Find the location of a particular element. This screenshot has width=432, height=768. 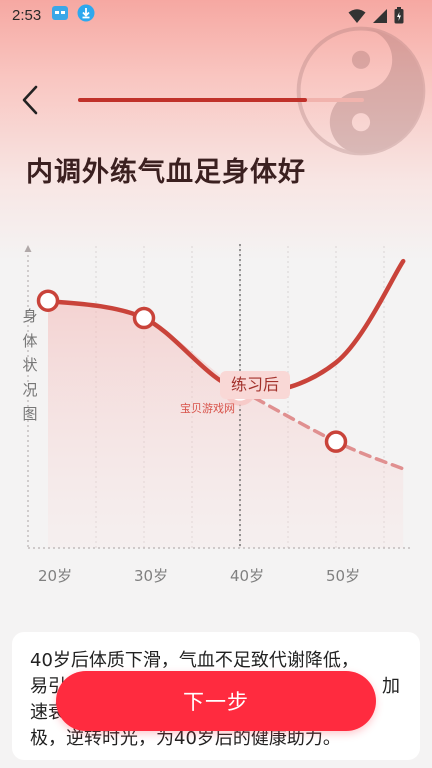

chevron-left-icon is located at coordinates (30, 100).